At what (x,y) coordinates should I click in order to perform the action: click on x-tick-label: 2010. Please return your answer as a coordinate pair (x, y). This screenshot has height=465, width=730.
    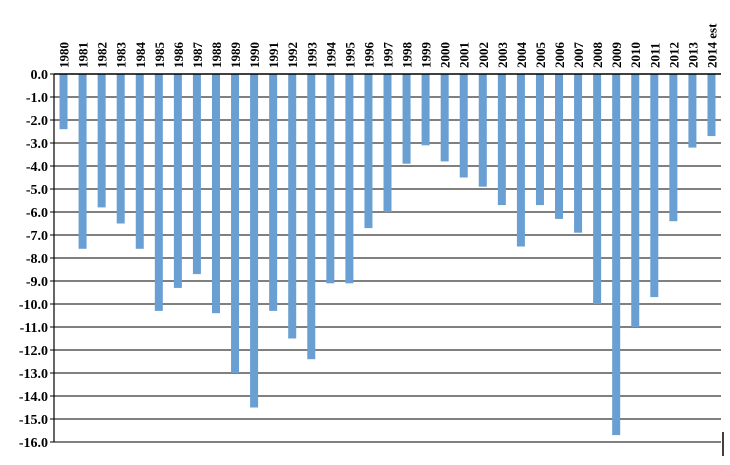
    Looking at the image, I should click on (635, 55).